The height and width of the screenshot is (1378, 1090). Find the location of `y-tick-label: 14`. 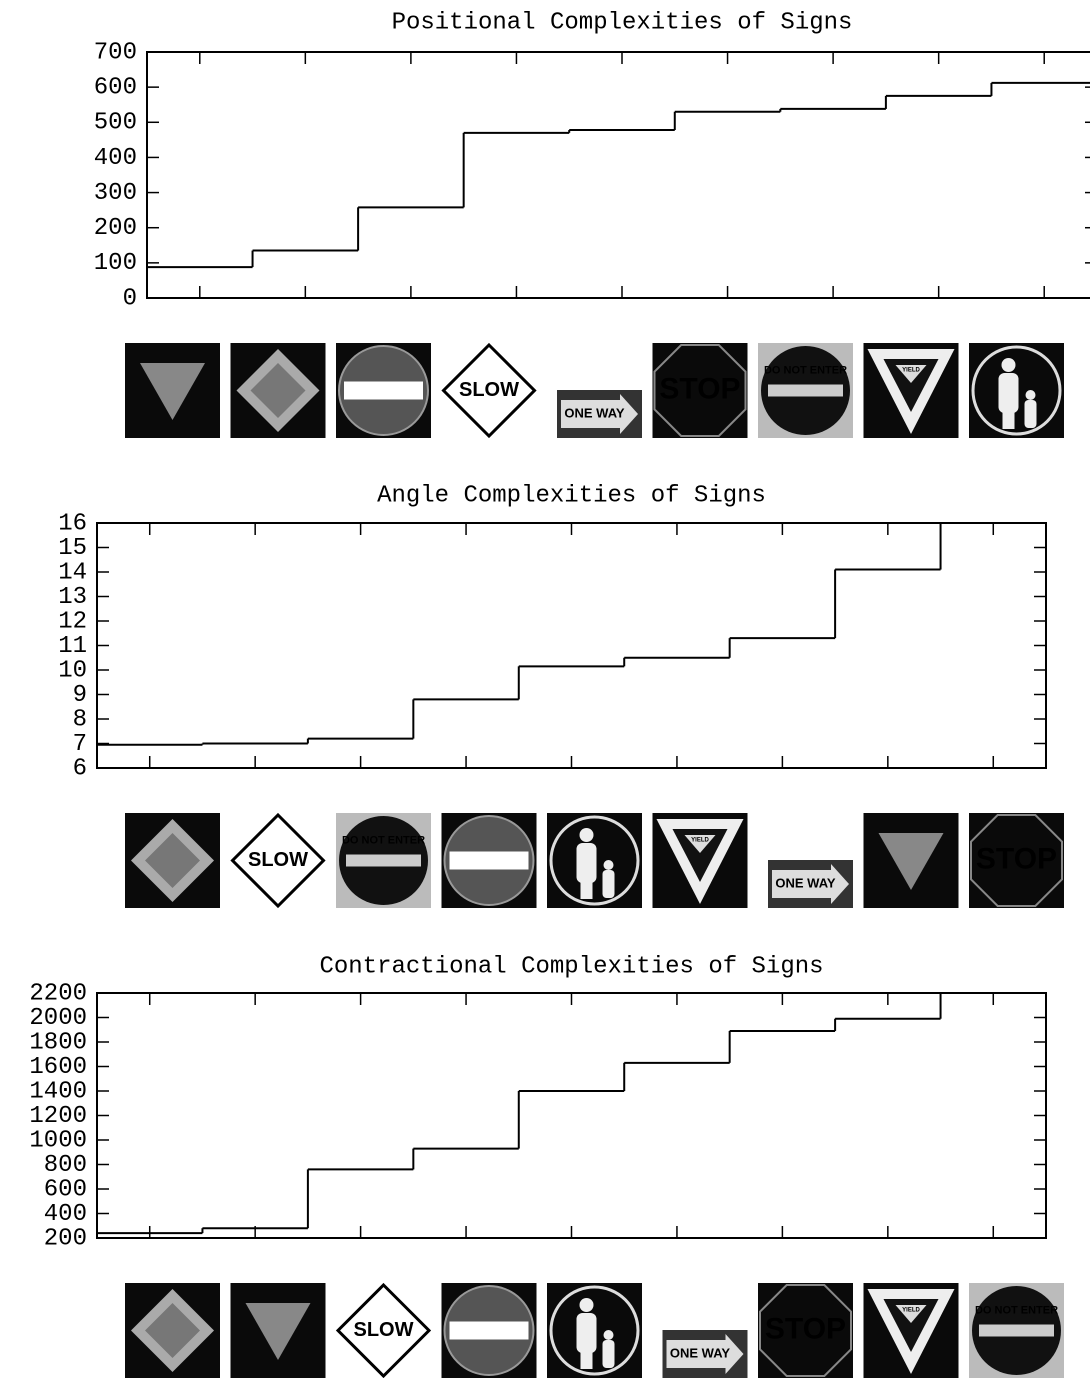

y-tick-label: 14 is located at coordinates (72, 572).